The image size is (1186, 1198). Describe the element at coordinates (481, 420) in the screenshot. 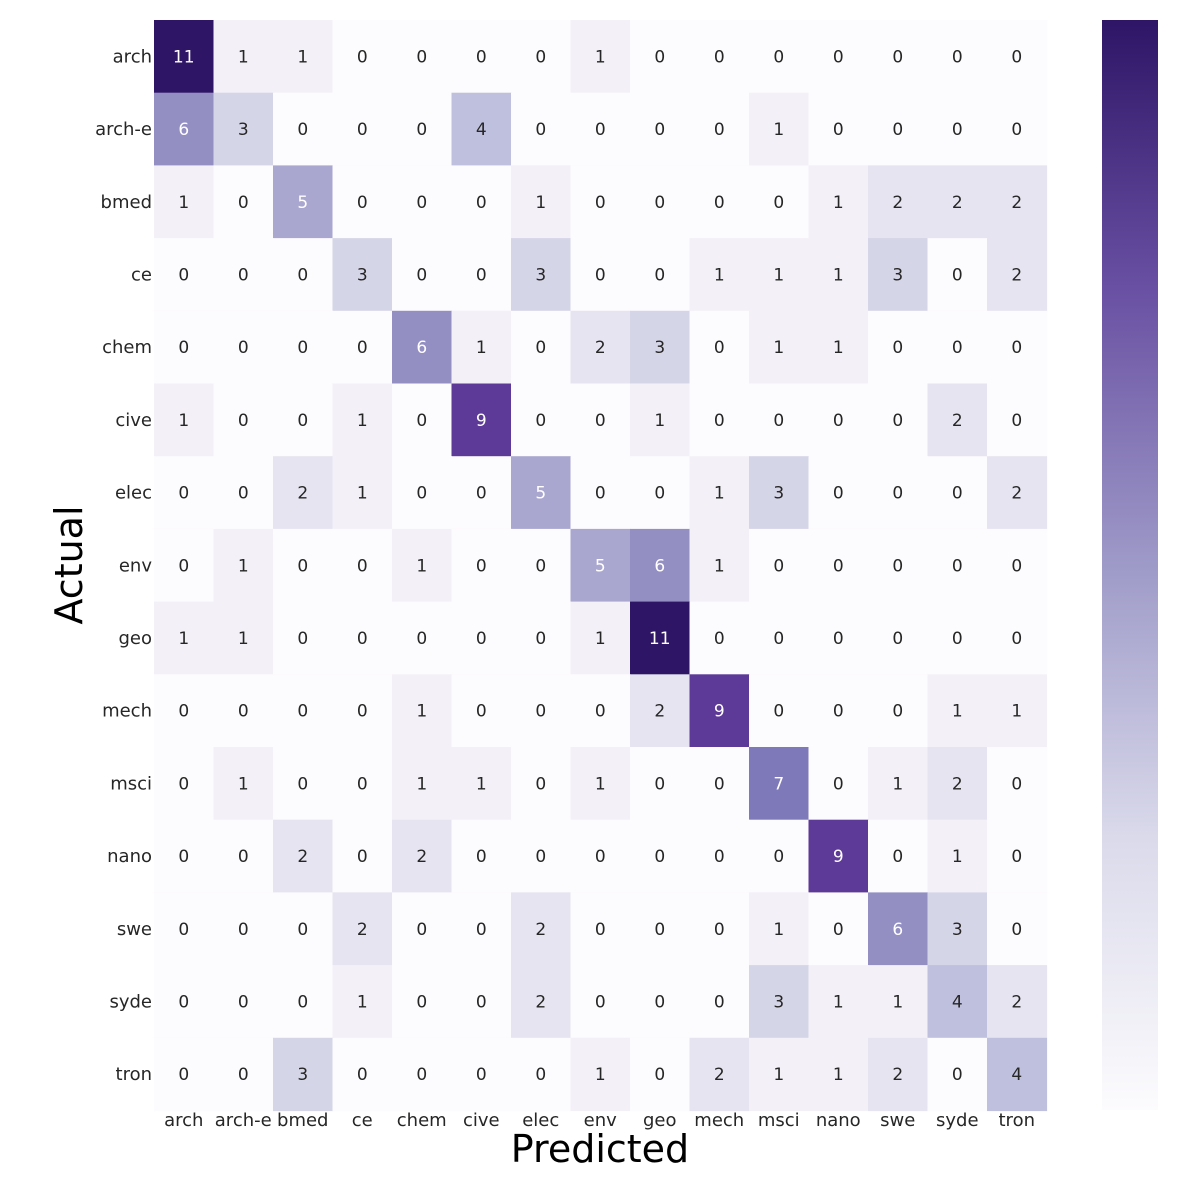

I see `cell-cive-cive` at that location.